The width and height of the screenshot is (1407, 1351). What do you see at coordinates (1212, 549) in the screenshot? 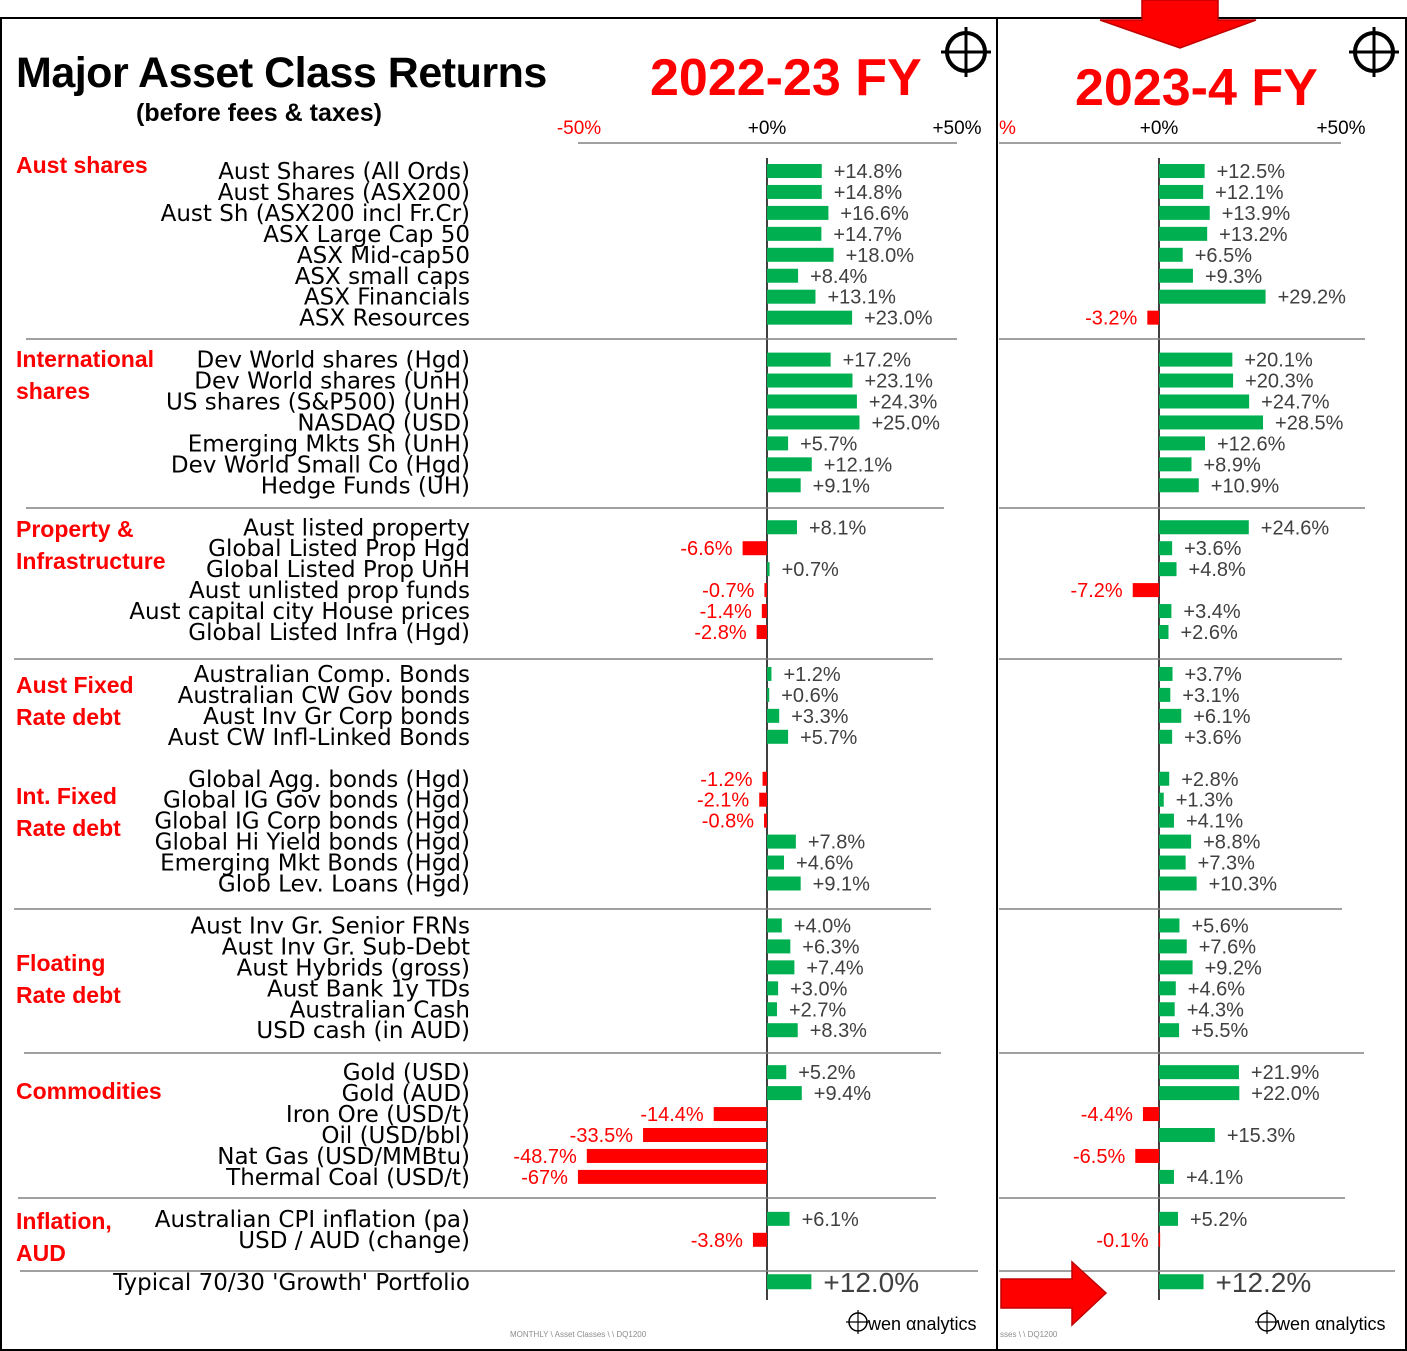
I see `data-label: +3.6%` at bounding box center [1212, 549].